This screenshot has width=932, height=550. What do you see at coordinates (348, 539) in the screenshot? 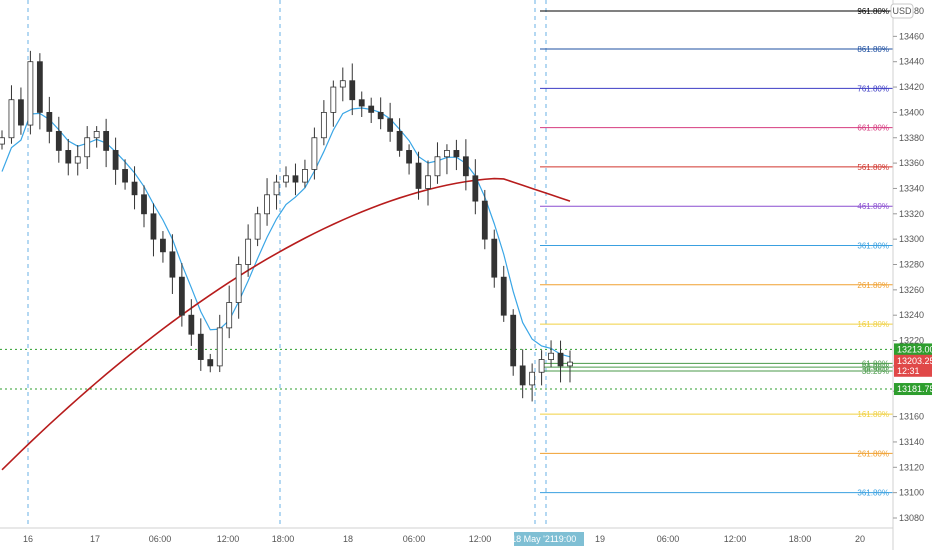
I see `time-tick-label: 18` at bounding box center [348, 539].